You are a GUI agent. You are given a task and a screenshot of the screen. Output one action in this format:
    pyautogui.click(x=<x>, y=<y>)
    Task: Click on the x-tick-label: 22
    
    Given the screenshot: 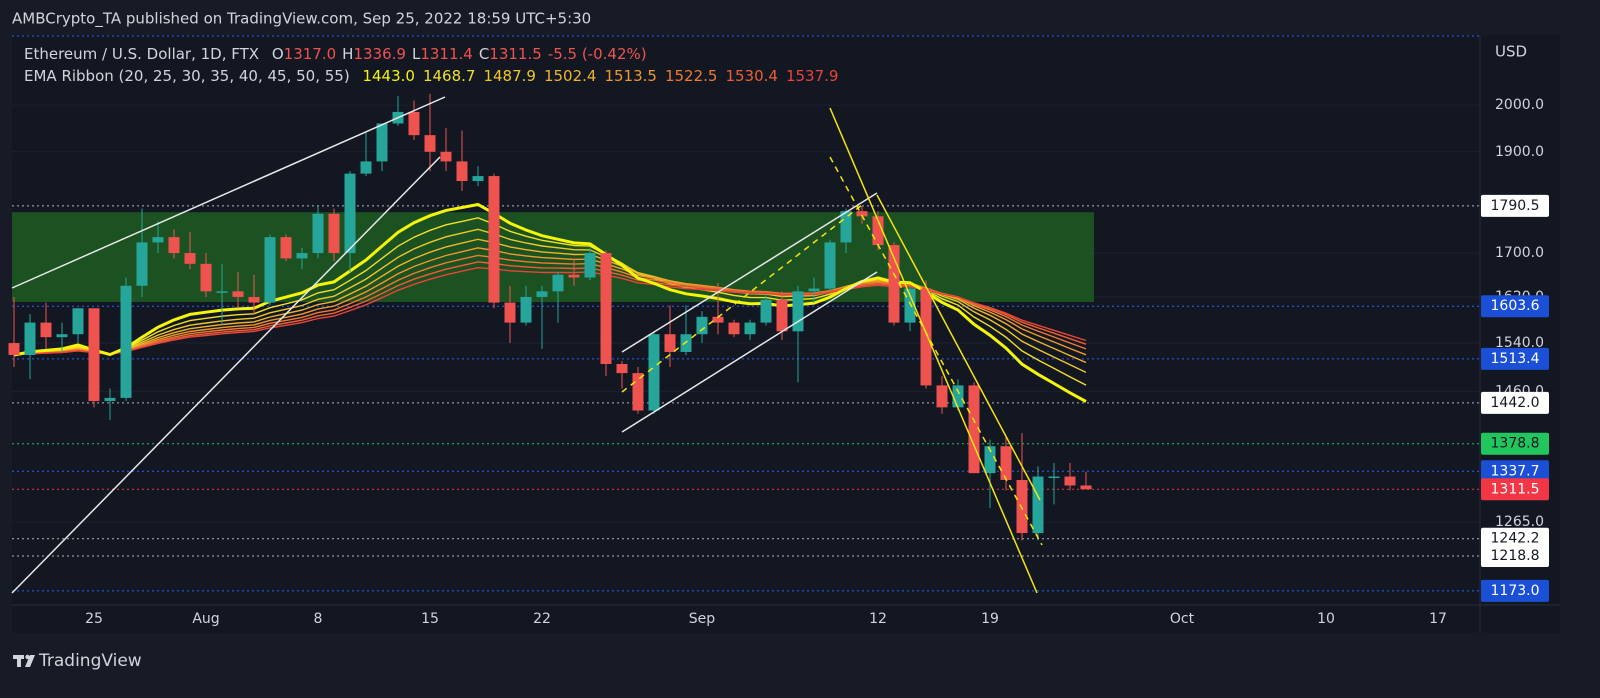 What is the action you would take?
    pyautogui.click(x=542, y=619)
    